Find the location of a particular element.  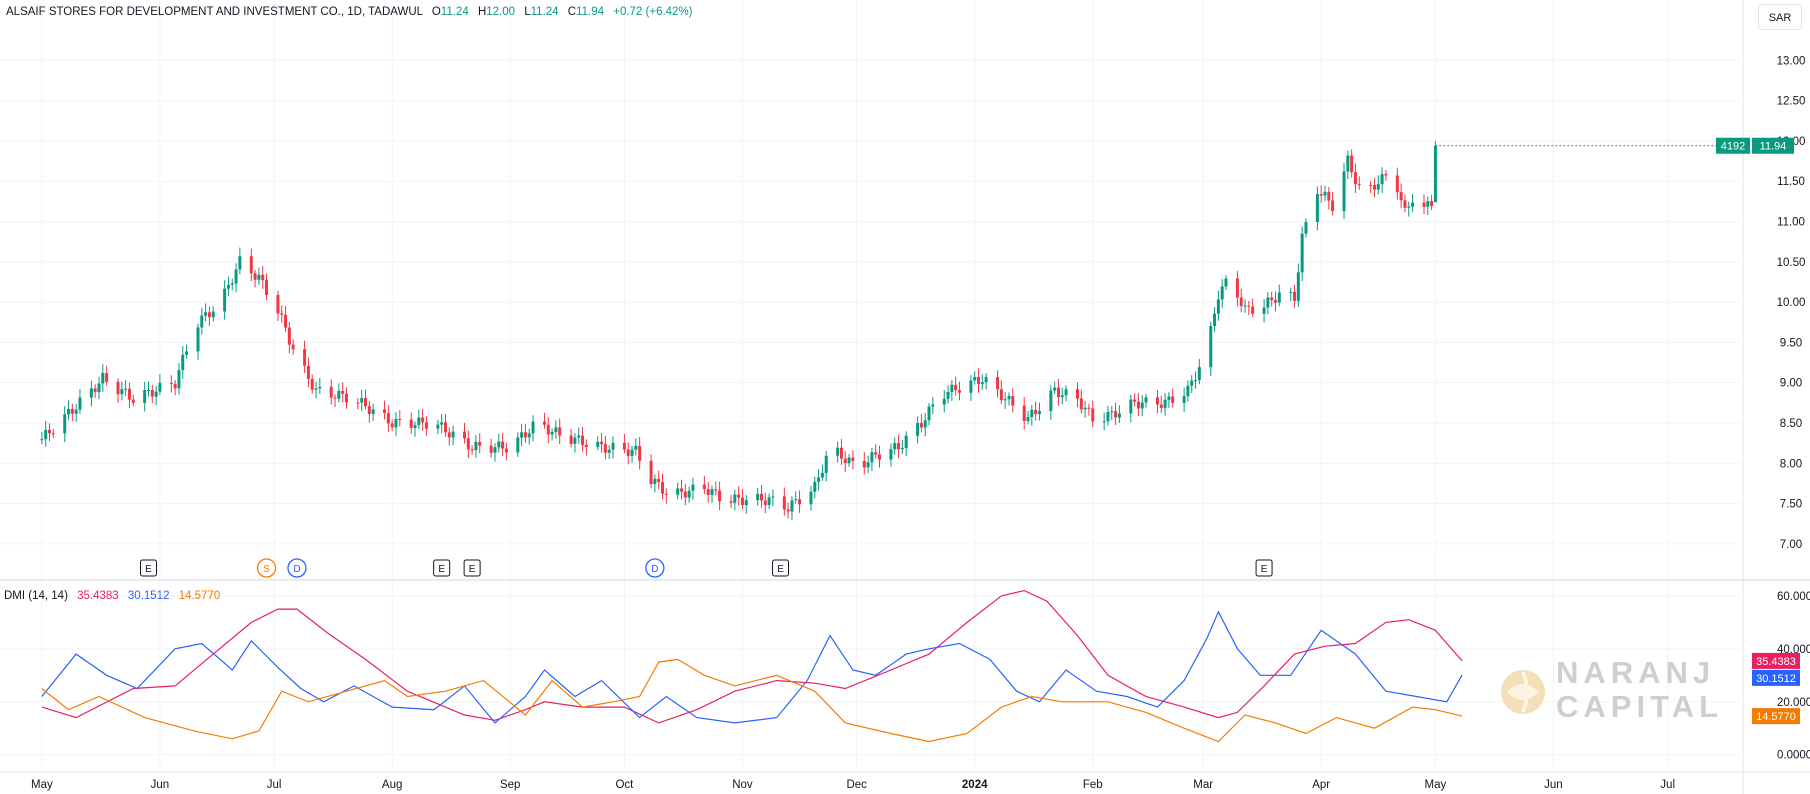

price-tick-label: 12.50 is located at coordinates (1791, 102).